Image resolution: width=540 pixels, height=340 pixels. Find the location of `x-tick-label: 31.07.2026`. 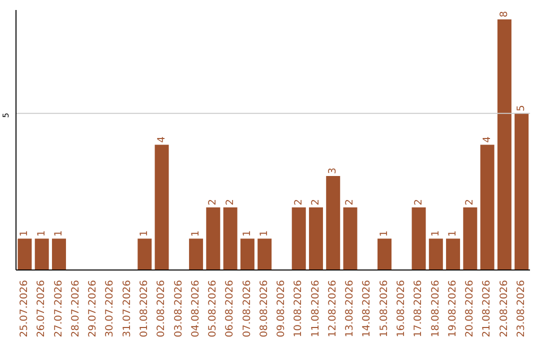

x-tick-label: 31.07.2026 is located at coordinates (127, 309).